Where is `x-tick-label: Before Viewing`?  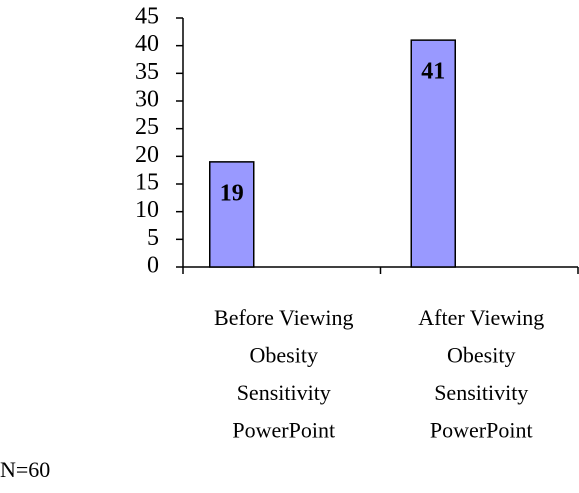 x-tick-label: Before Viewing is located at coordinates (283, 317).